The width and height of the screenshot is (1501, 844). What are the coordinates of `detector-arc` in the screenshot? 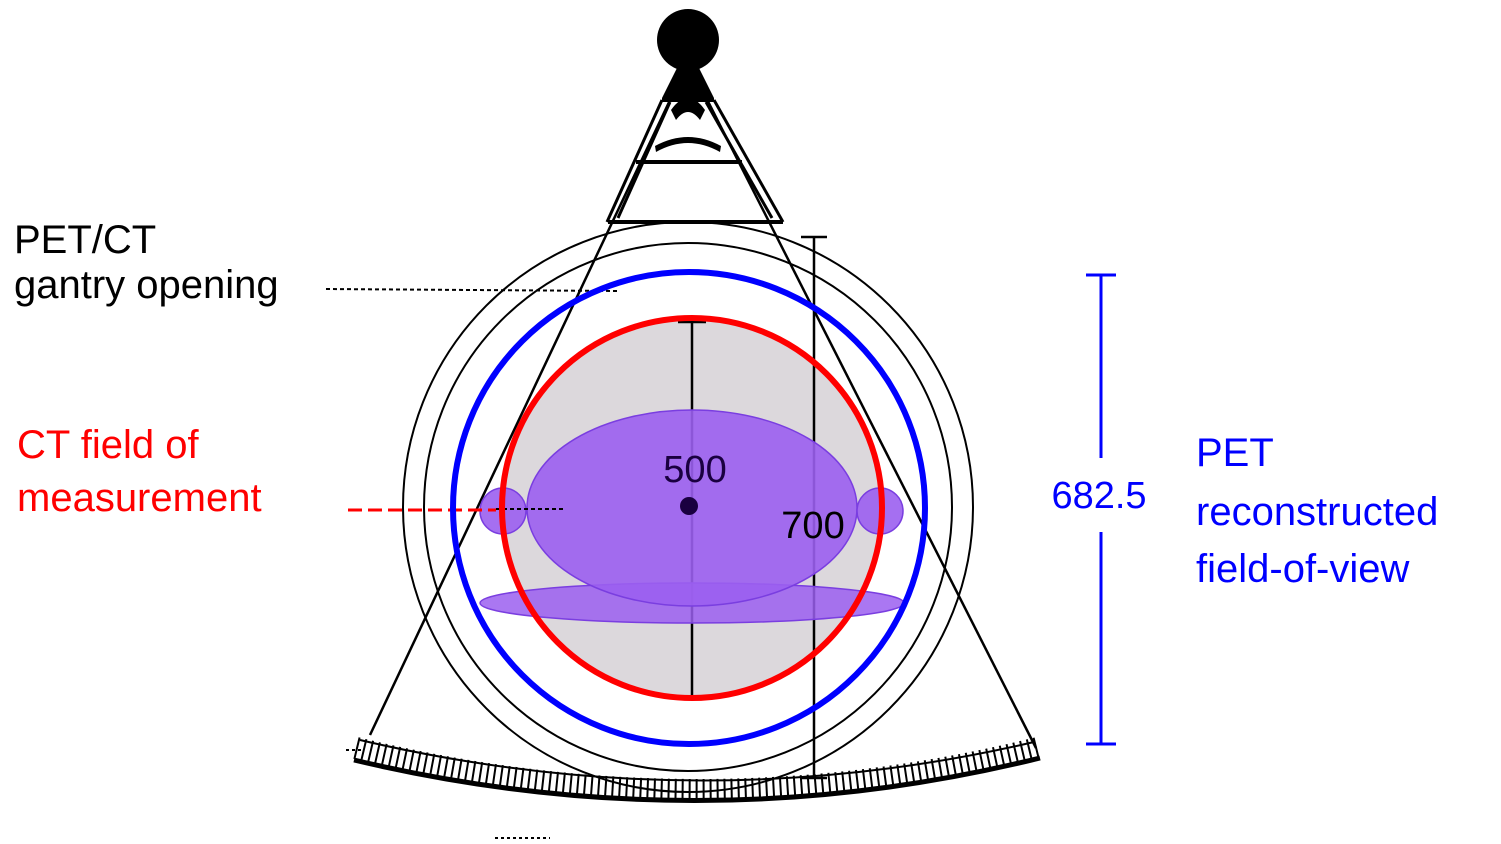 It's located at (693, 788).